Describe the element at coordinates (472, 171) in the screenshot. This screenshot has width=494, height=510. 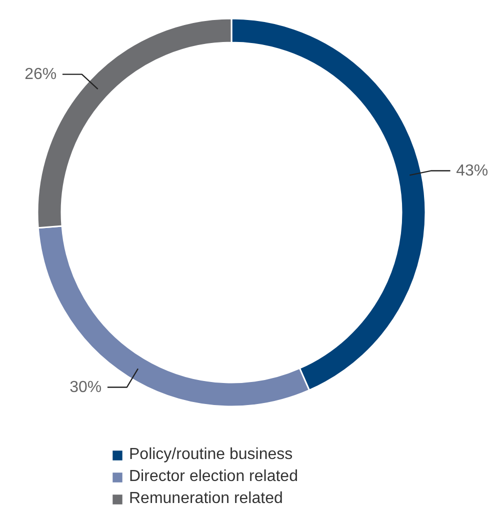
I see `data-label: 43%` at that location.